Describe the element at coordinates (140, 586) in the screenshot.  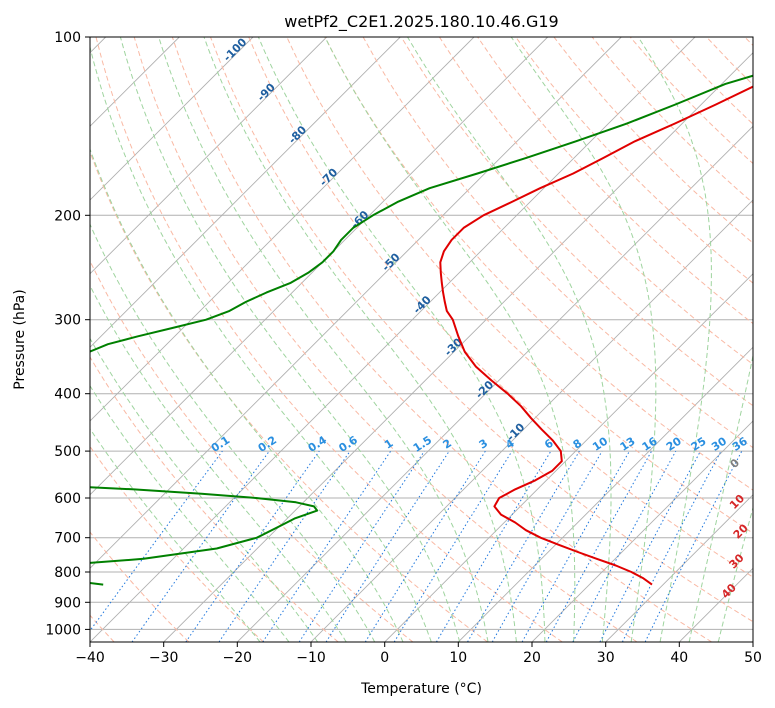
I see `dry-adiabat--30` at that location.